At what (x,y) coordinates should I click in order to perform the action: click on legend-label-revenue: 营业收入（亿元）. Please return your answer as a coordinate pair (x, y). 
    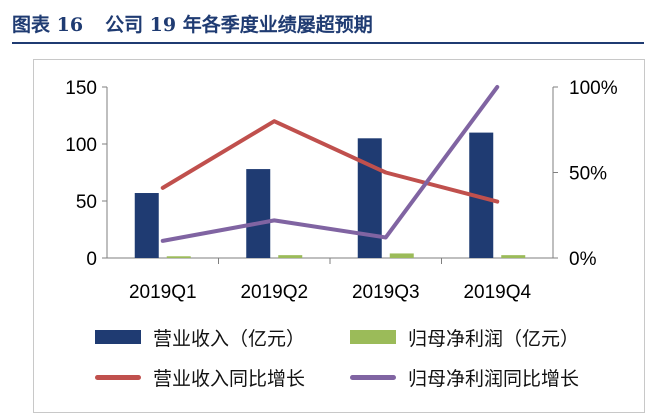
    Looking at the image, I should click on (229, 338).